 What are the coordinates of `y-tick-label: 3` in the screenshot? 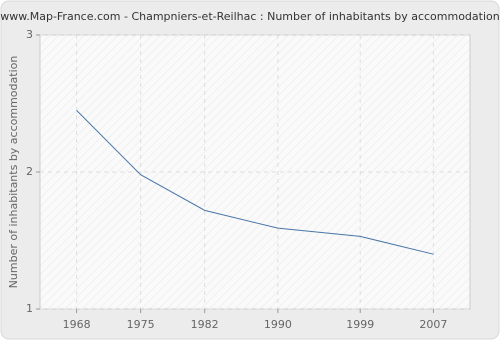 It's located at (29, 34).